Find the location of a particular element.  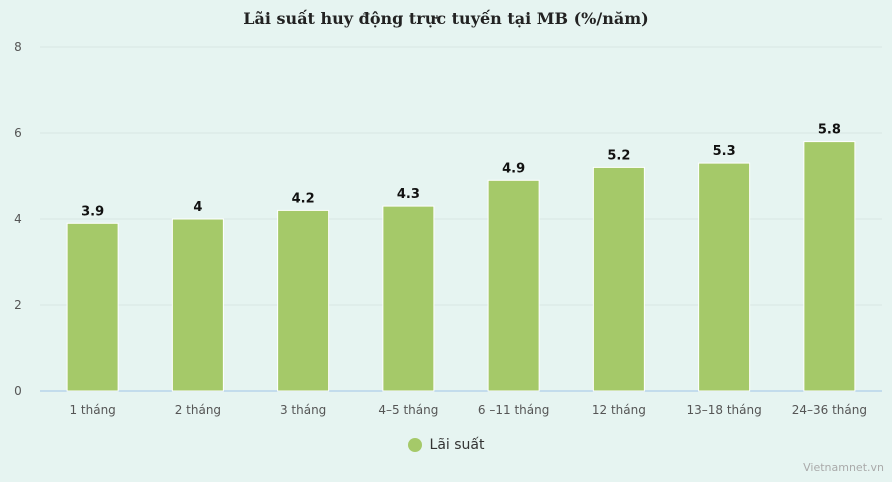

data-label: 4 is located at coordinates (197, 207).